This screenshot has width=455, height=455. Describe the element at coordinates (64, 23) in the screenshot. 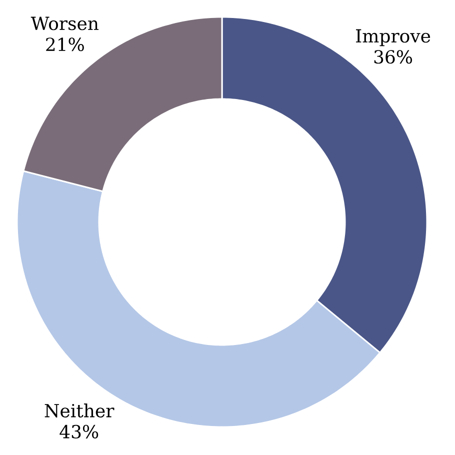

I see `slice-label: Worsen` at that location.